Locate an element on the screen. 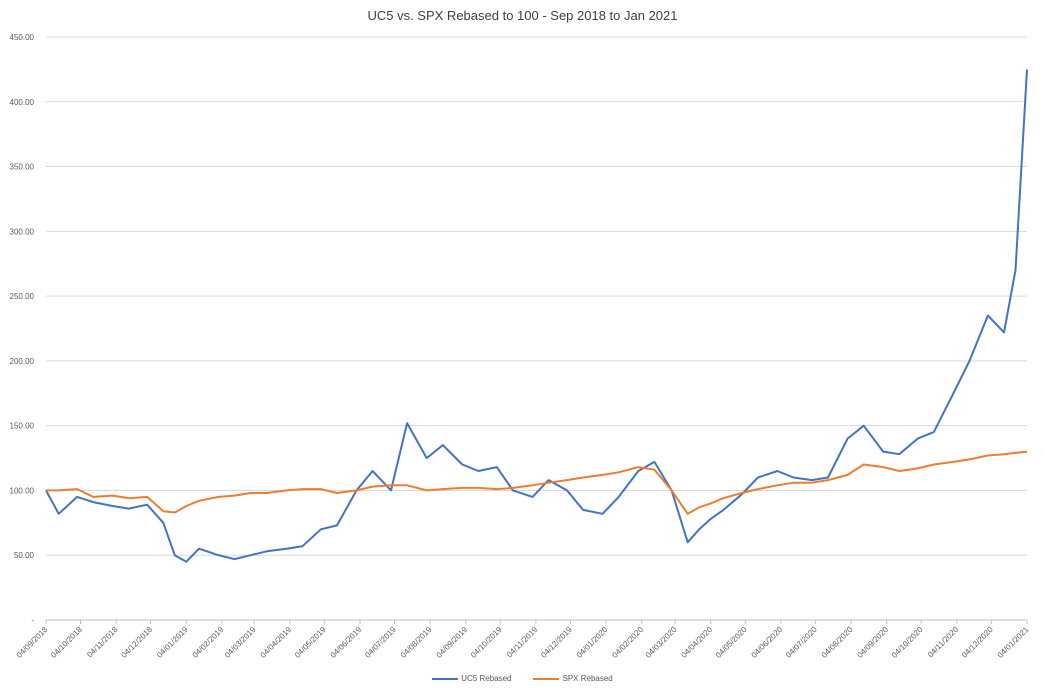 This screenshot has width=1045, height=694. x-tick-label: 04/10/2019 is located at coordinates (486, 642).